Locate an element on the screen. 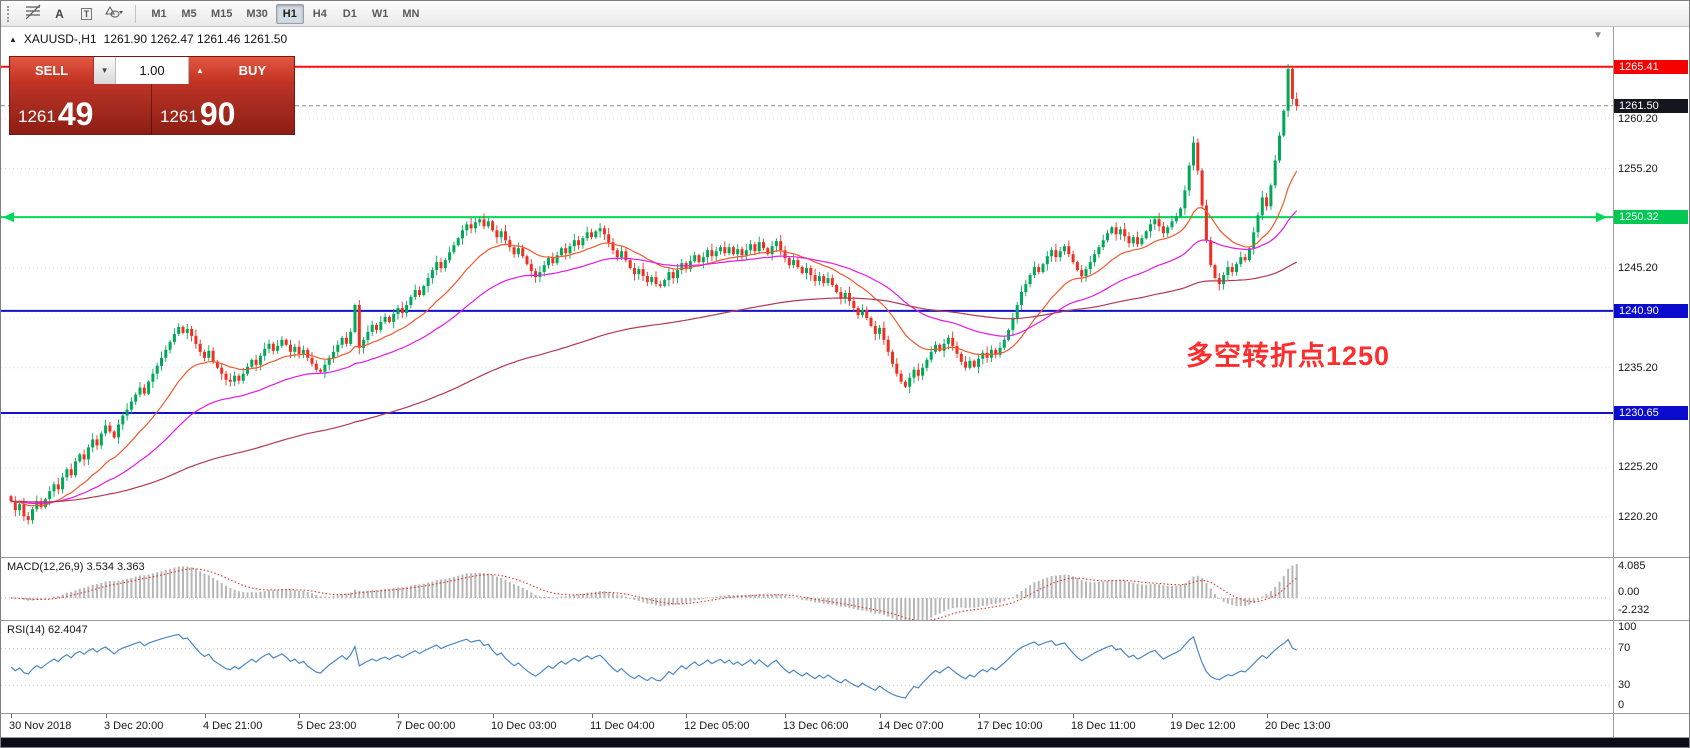  ask-pip-digits: 90 is located at coordinates (217, 113).